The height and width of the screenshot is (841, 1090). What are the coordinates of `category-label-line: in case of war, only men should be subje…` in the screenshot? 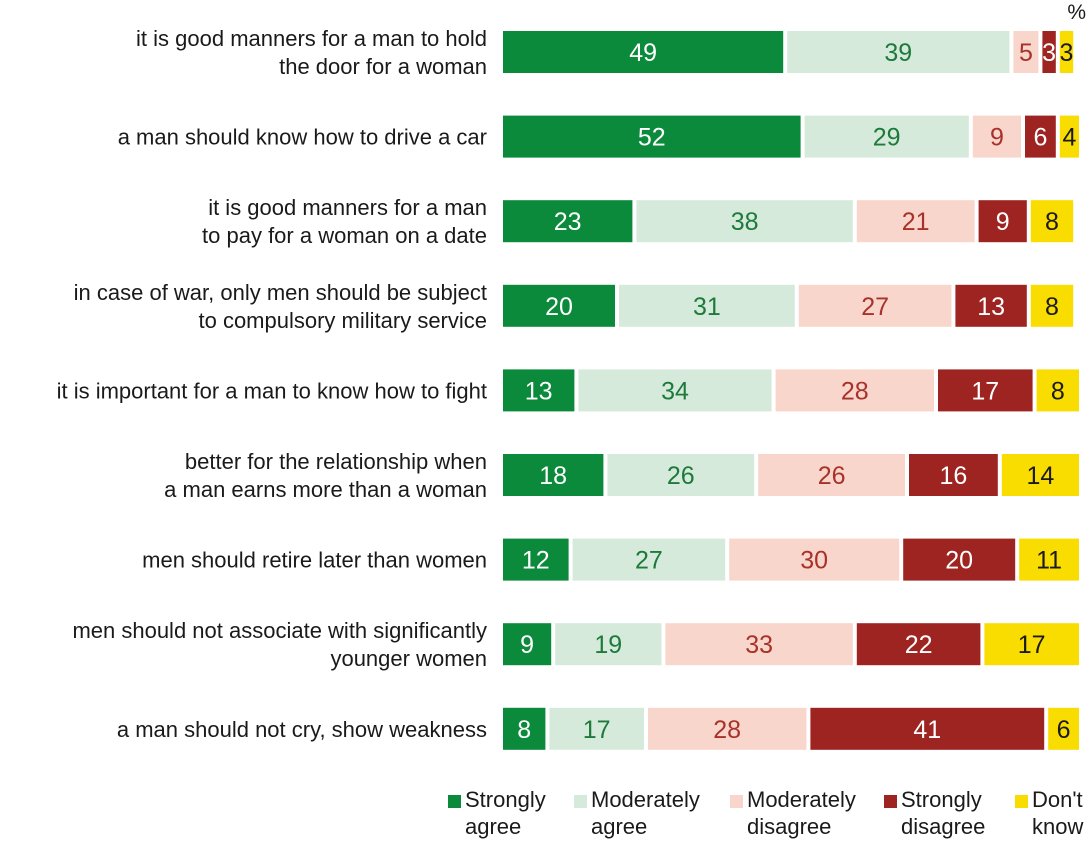 It's located at (280, 292).